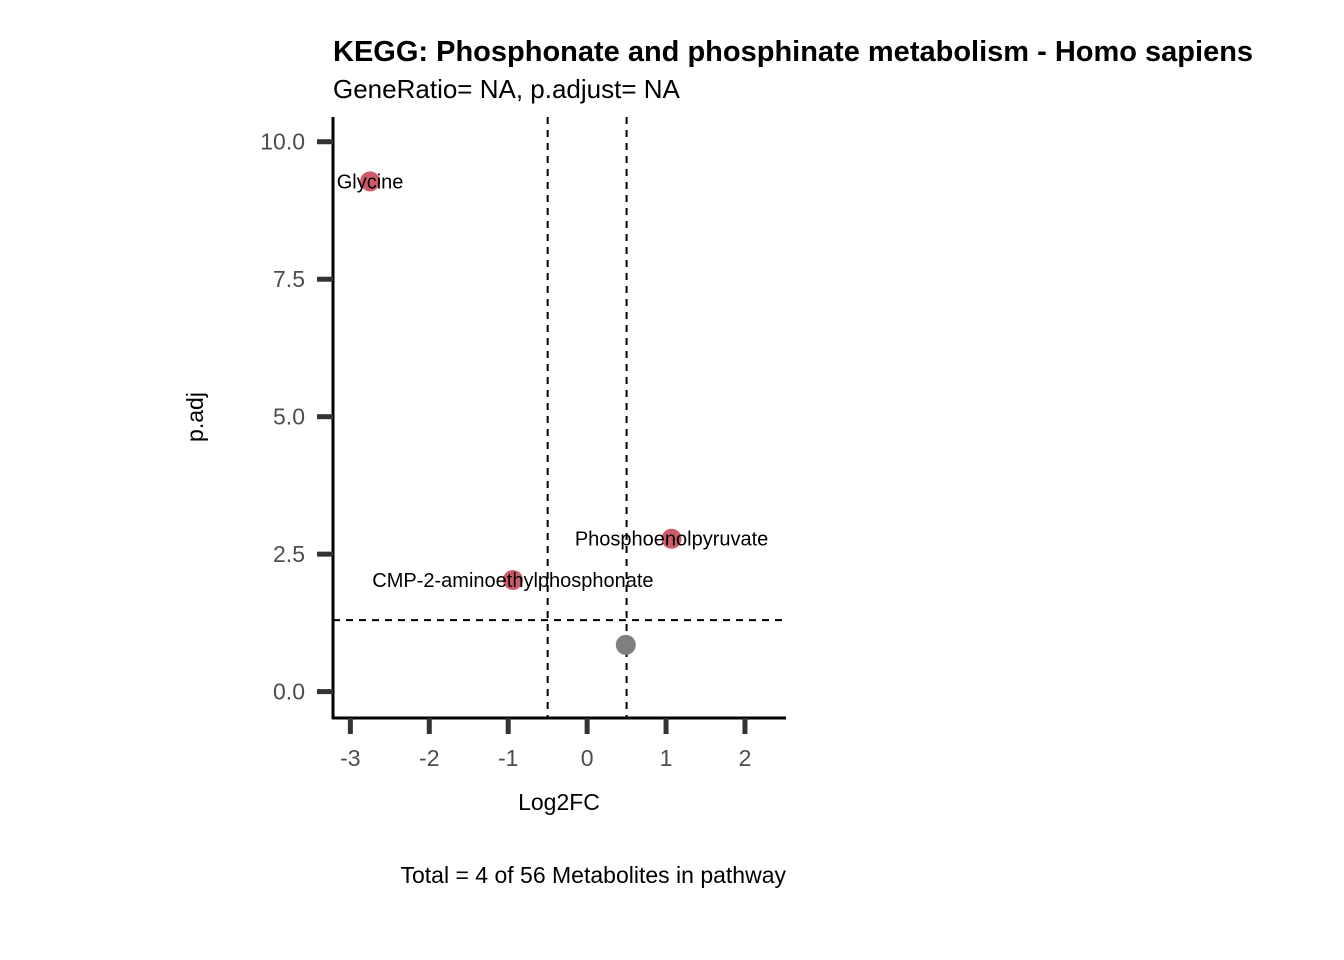 The image size is (1344, 960). I want to click on x-axis-ticks: -3 -2 -1 0 1 2, so click(545, 744).